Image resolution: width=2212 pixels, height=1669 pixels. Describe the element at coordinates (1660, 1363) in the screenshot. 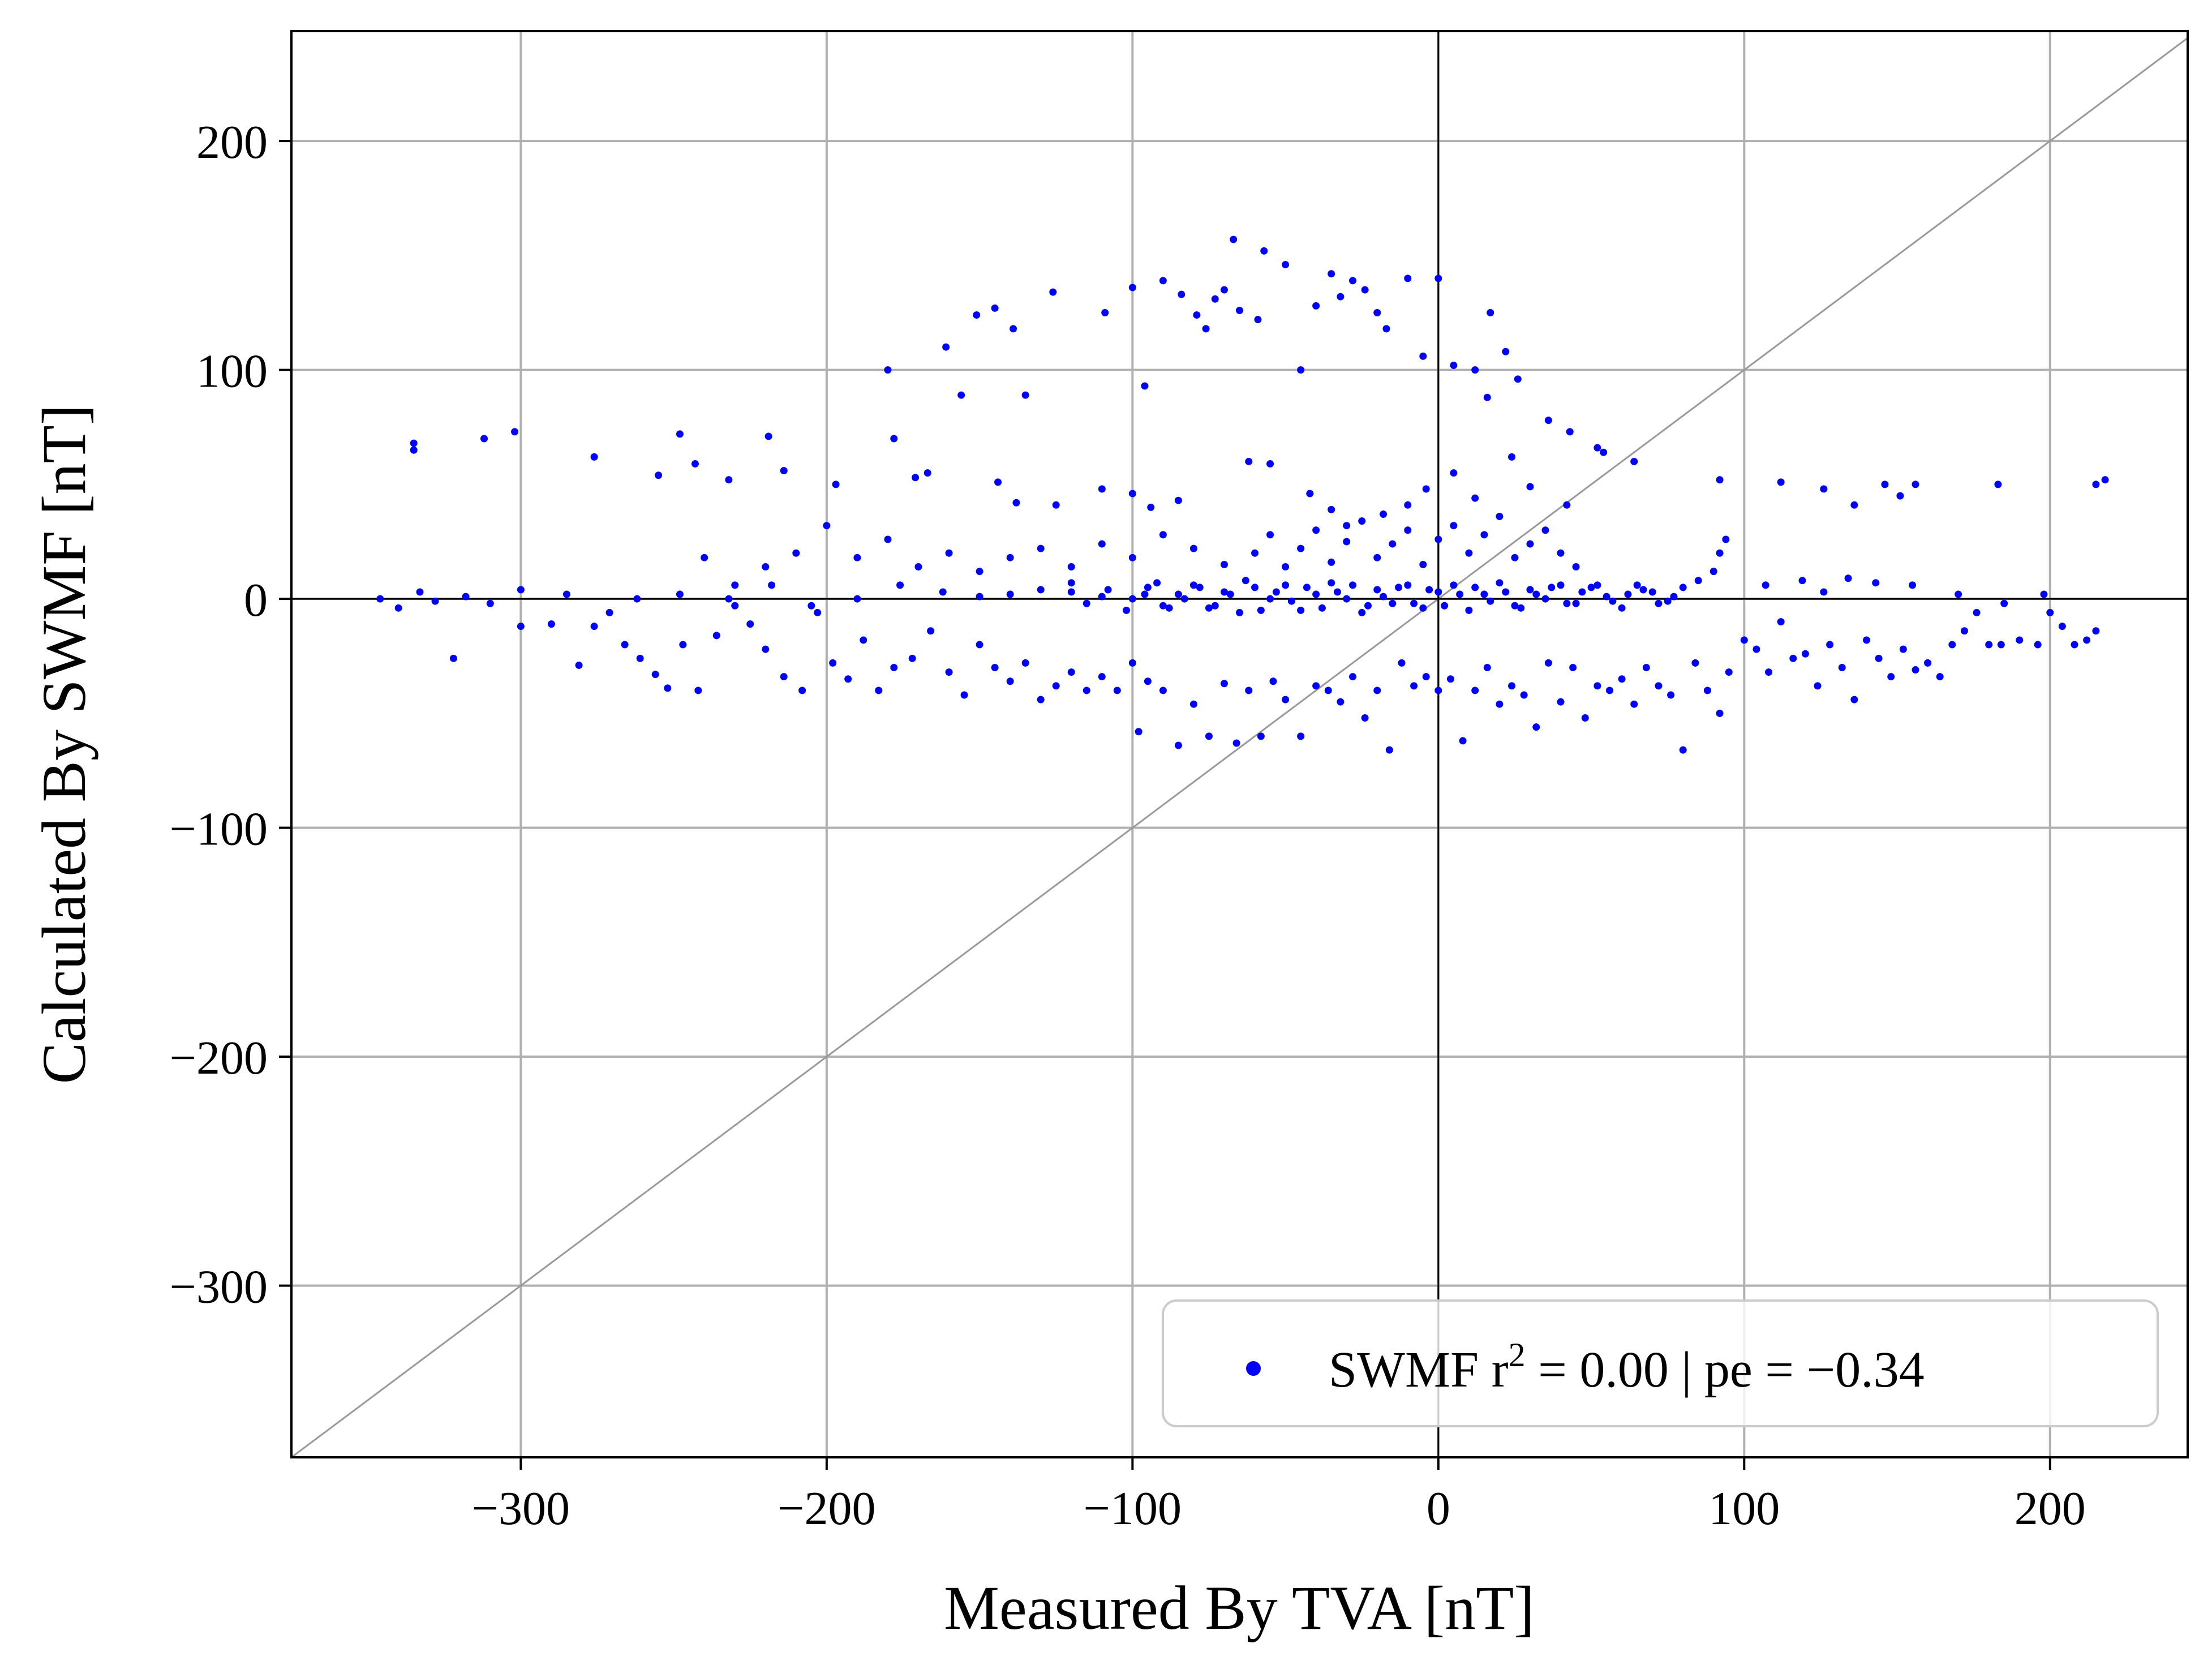

I see `legend-box` at that location.